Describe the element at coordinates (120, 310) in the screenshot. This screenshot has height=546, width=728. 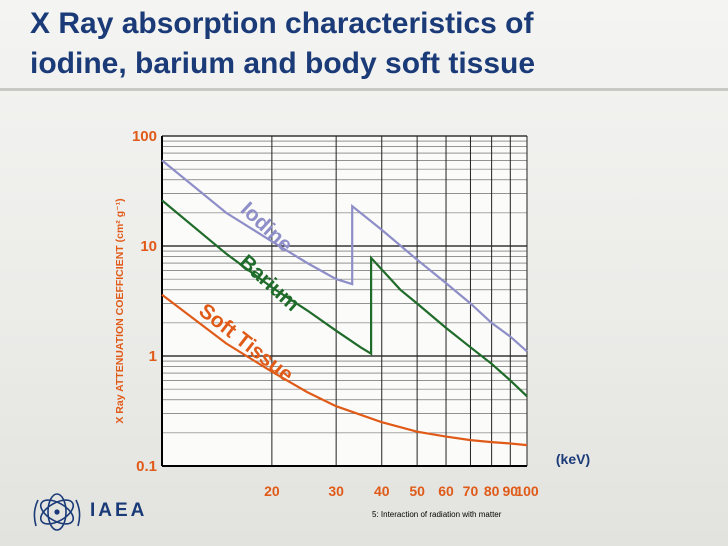
I see `y-axis-label: X Ray ATTENUATION COEFFICIENT (cm² g⁻¹)` at that location.